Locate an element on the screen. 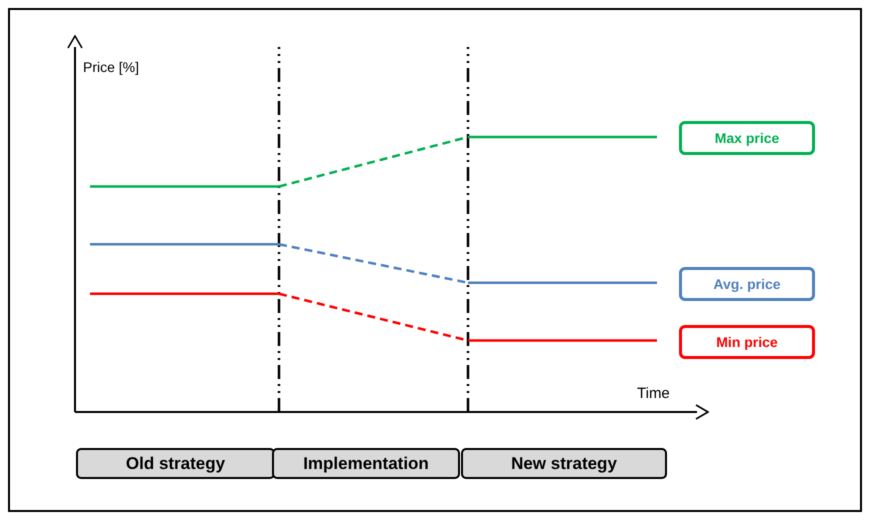 The width and height of the screenshot is (870, 520). x-axis-title: Time is located at coordinates (653, 393).